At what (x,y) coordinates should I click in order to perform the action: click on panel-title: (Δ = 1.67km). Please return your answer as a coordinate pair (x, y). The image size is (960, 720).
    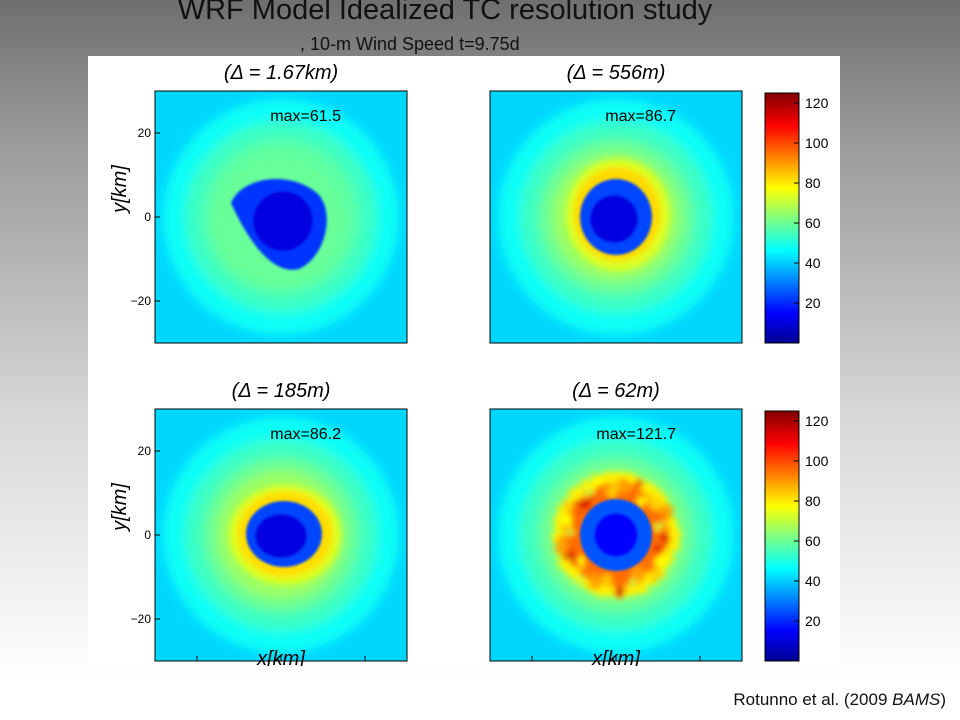
    Looking at the image, I should click on (281, 73).